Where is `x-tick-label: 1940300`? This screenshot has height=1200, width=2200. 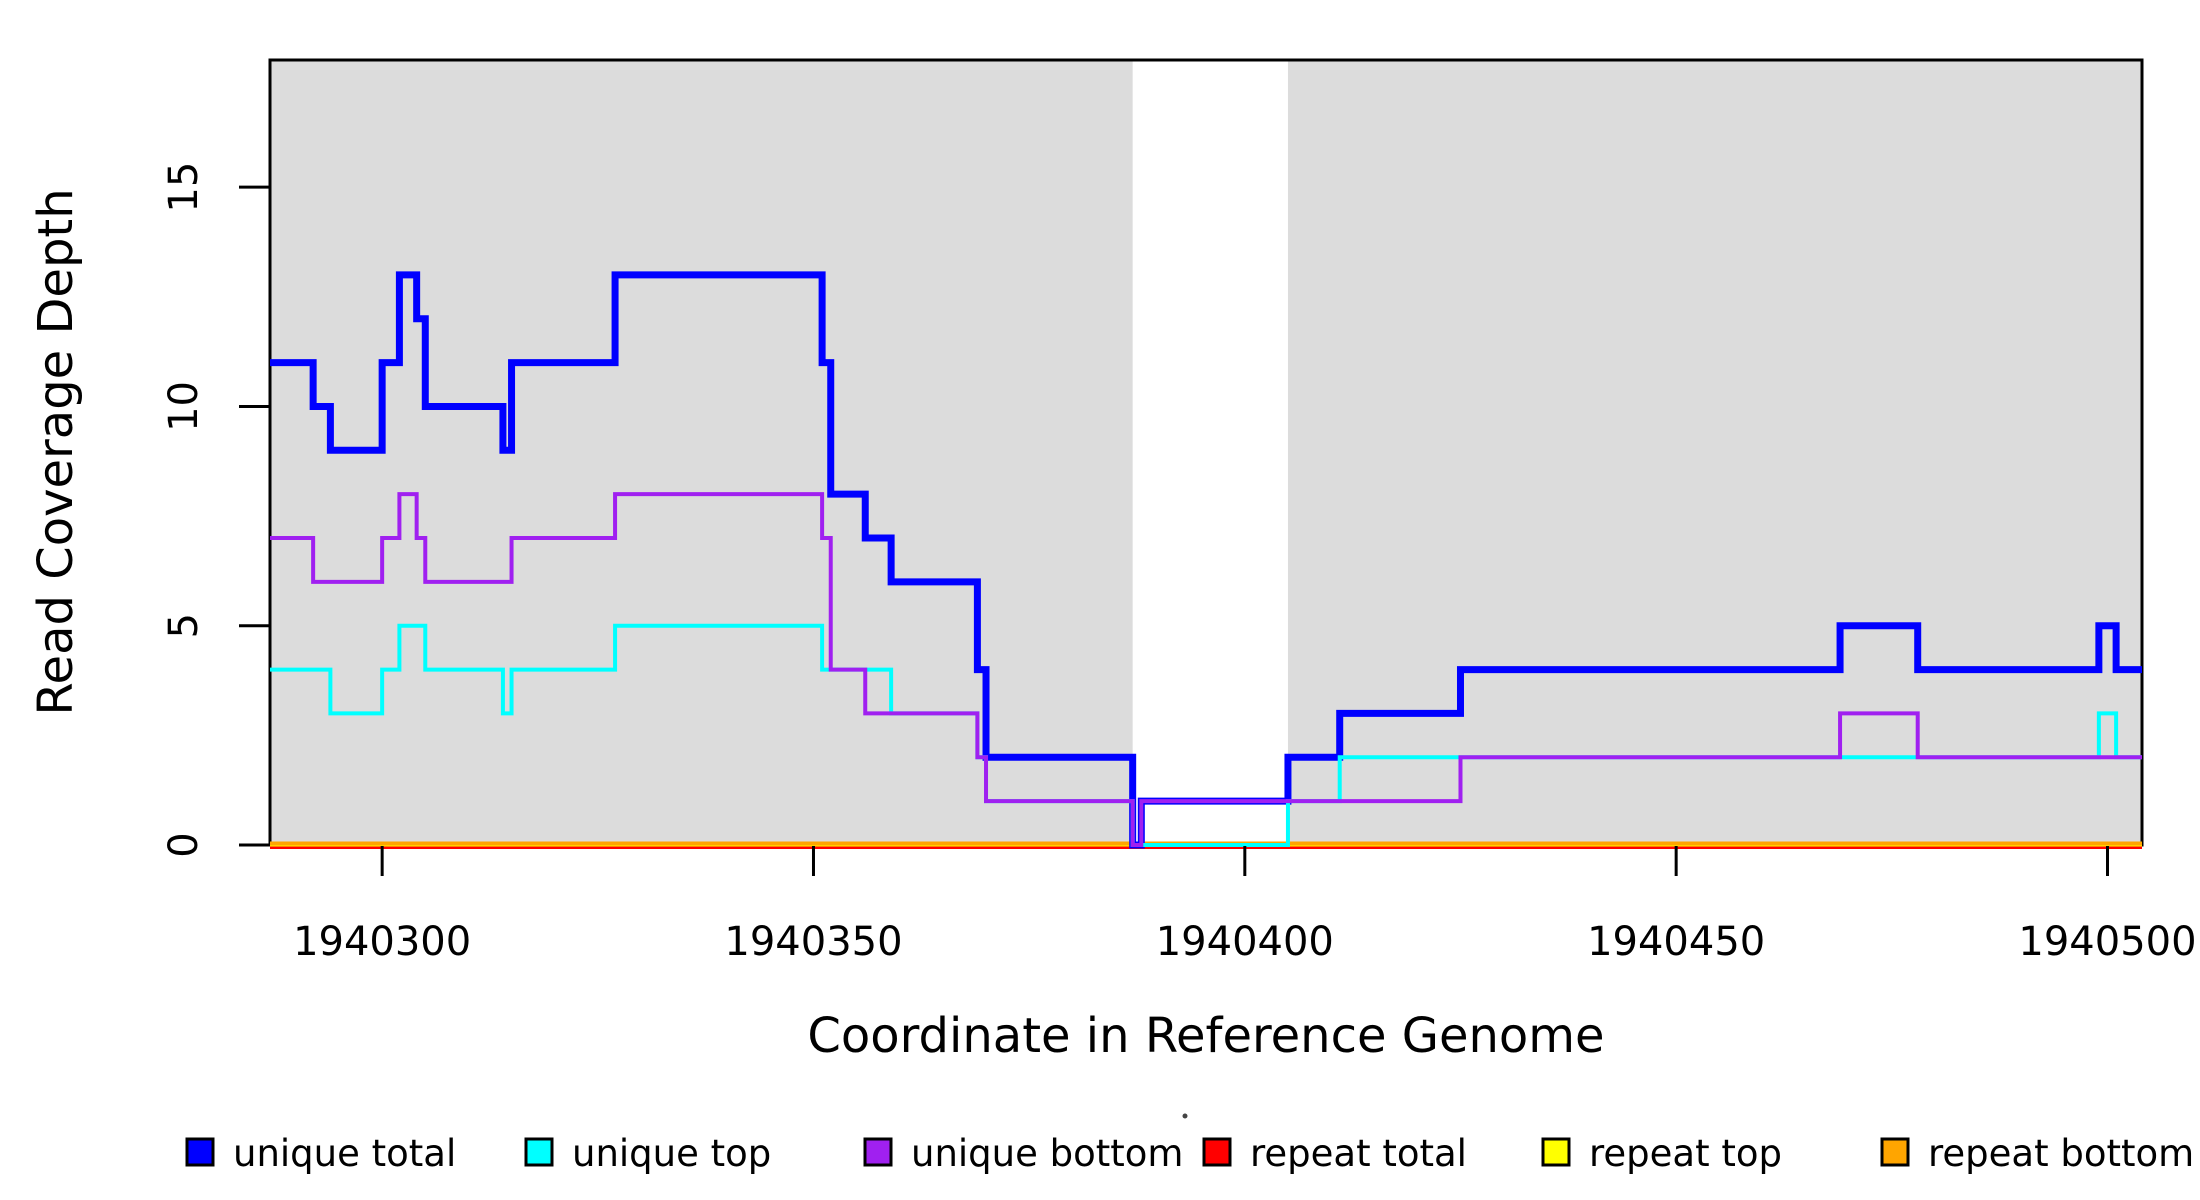 x-tick-label: 1940300 is located at coordinates (382, 942).